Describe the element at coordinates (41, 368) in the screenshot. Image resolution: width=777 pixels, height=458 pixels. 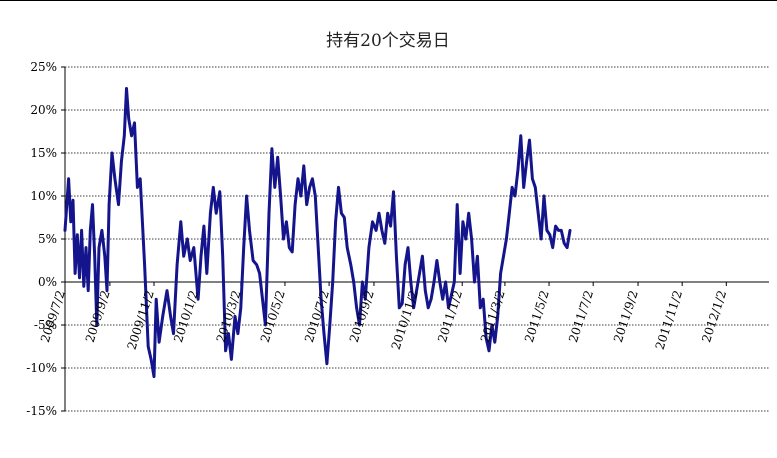
I see `y-tick-label: -10%` at that location.